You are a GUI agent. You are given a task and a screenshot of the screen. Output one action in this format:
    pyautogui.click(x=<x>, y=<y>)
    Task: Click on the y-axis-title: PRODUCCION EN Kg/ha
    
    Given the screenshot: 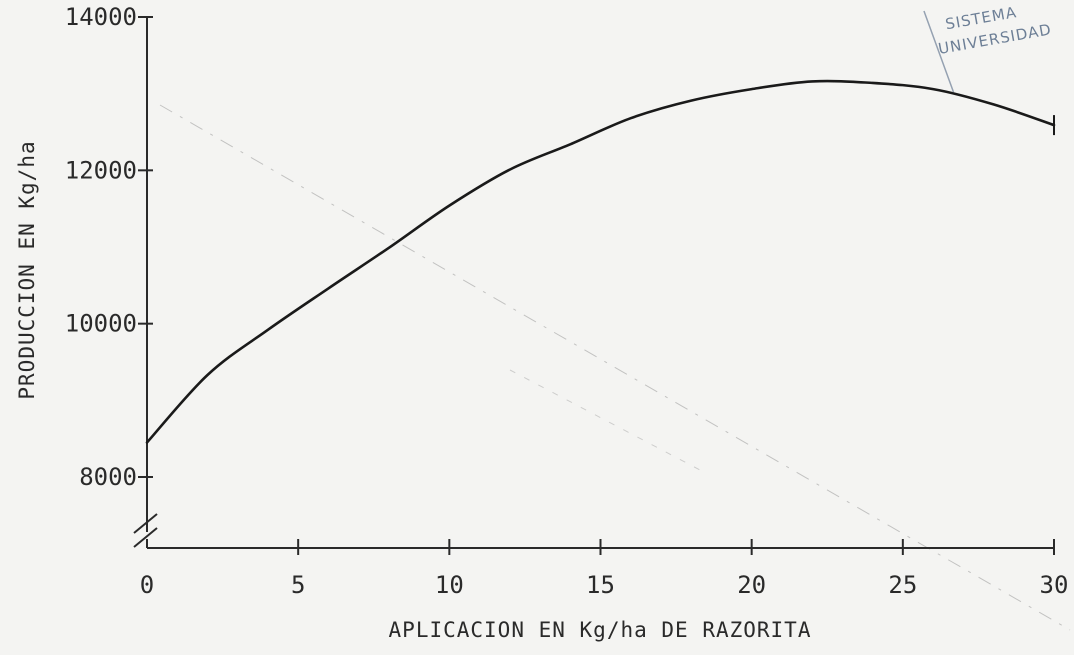 What is the action you would take?
    pyautogui.click(x=27, y=269)
    